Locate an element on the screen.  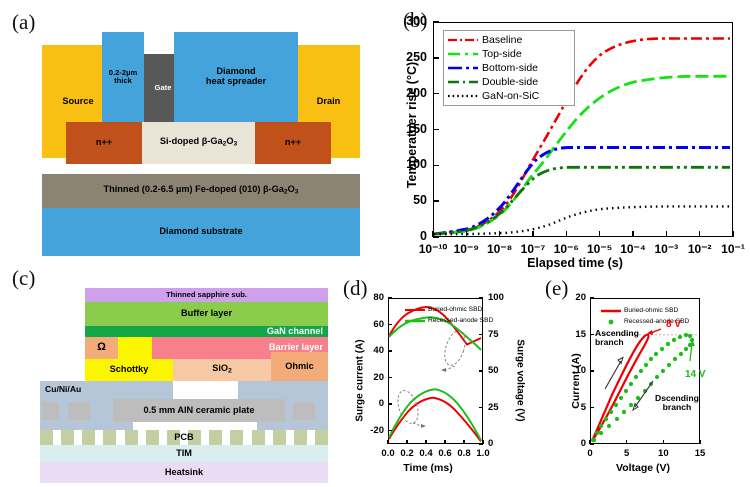
series-bottom-side-curve is located at coordinates (581, 191).